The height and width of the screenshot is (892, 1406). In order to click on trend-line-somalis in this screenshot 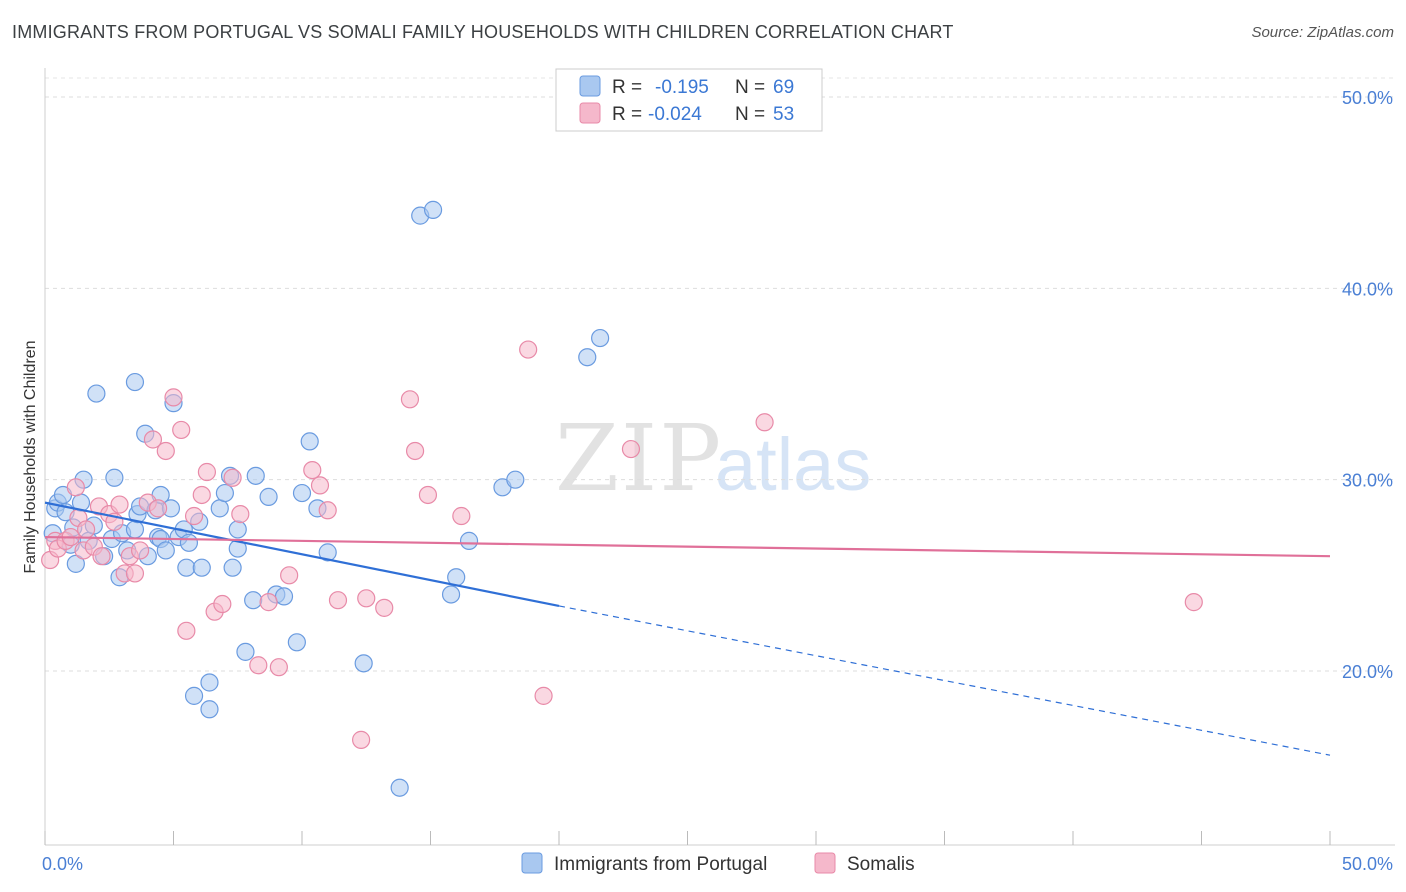, I will do `click(687, 546)`.